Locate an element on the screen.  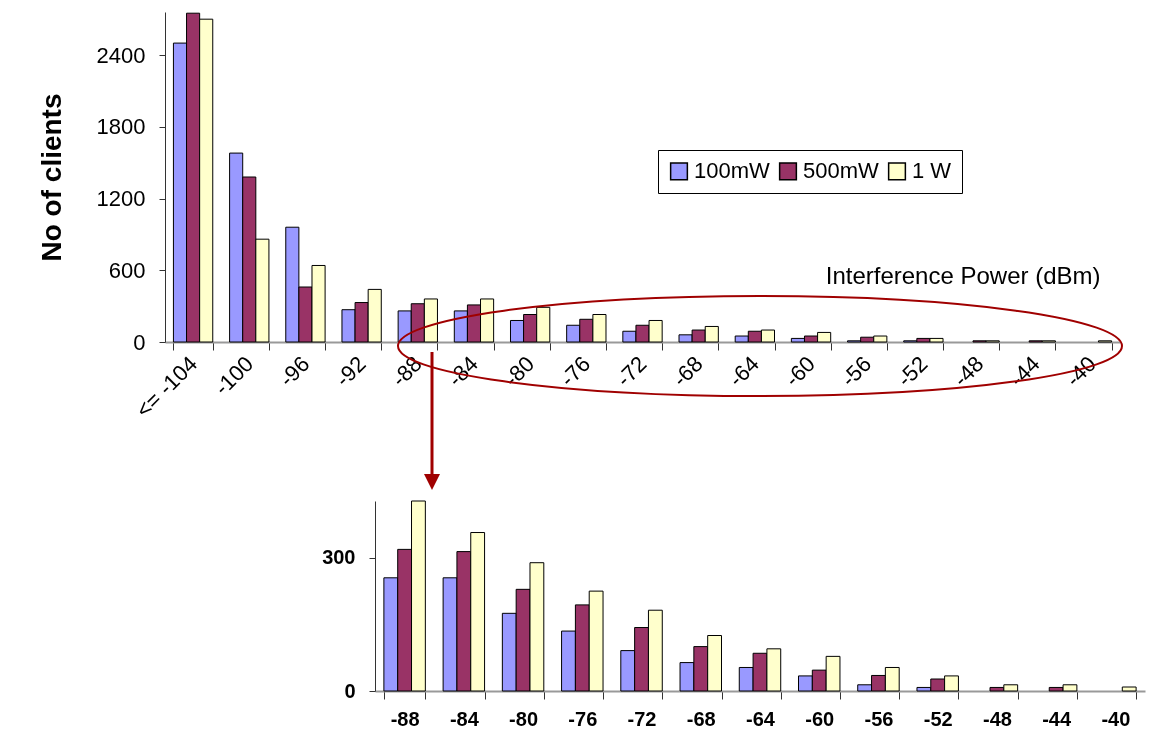
x-tick-label: -92 is located at coordinates (350, 371).